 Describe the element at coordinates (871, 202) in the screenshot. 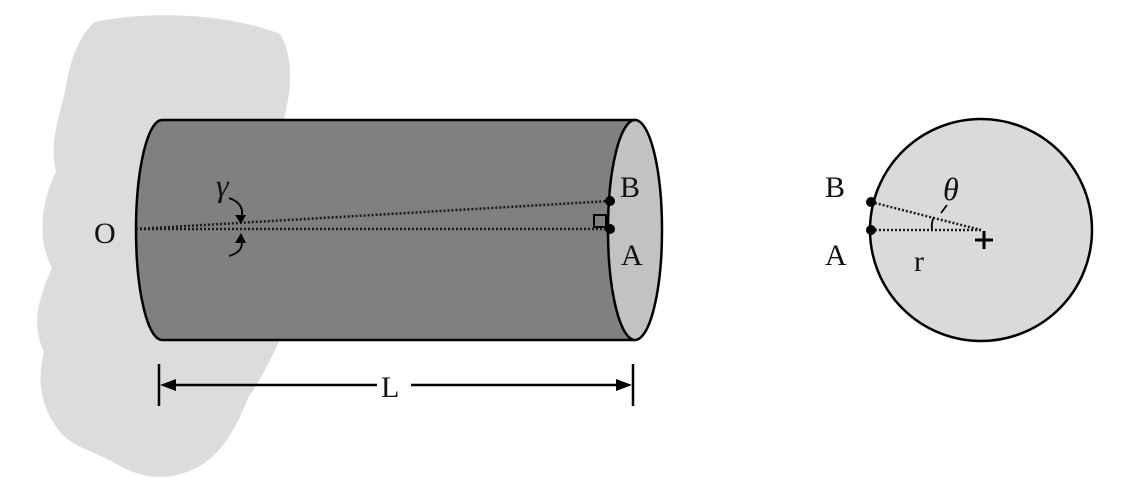

I see `section-point-b-dot` at that location.